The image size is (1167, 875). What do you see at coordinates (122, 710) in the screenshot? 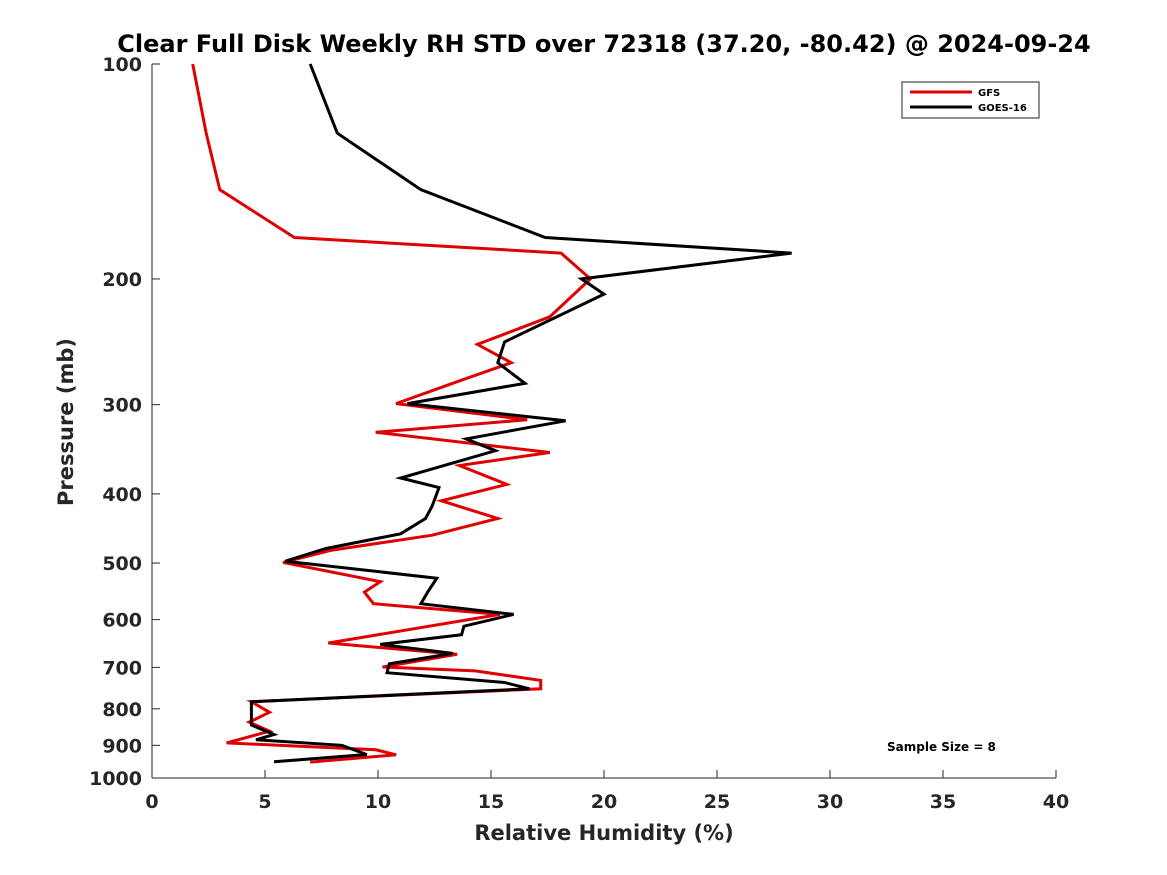
I see `y-tick-label: 800` at bounding box center [122, 710].